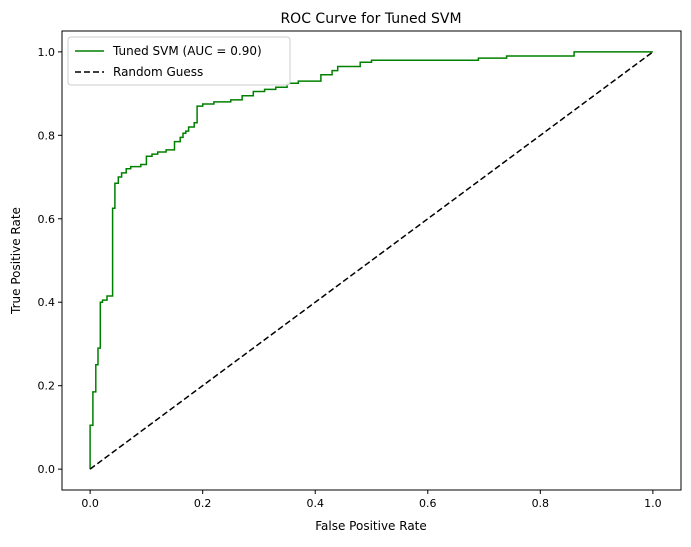  I want to click on y-tick-label: 0.0, so click(47, 469).